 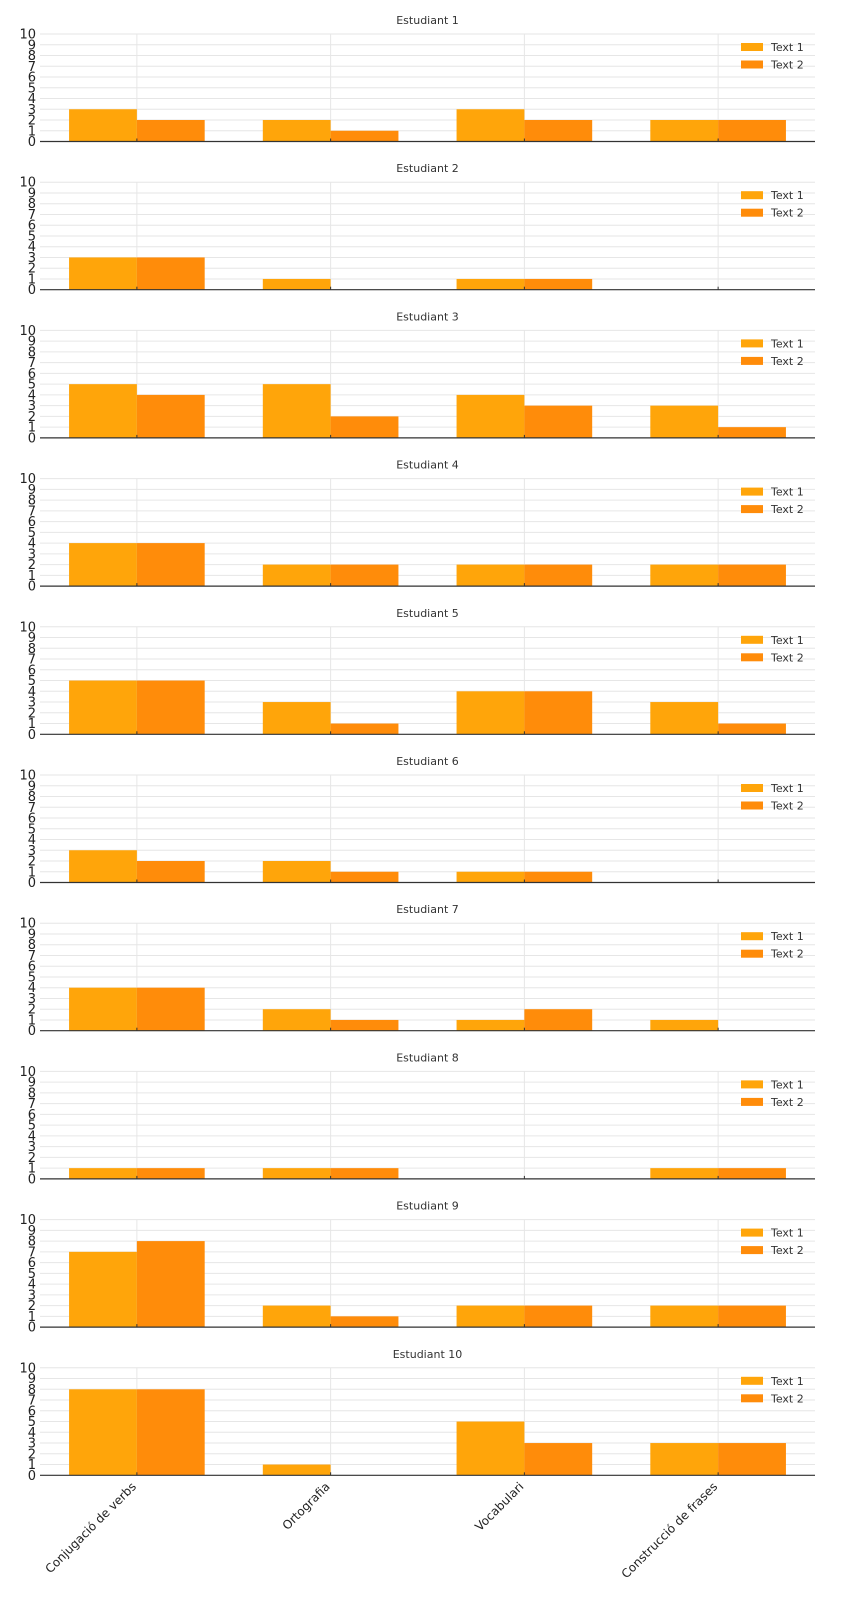 What do you see at coordinates (32, 56) in the screenshot?
I see `panel-1-y-tick-label: 8` at bounding box center [32, 56].